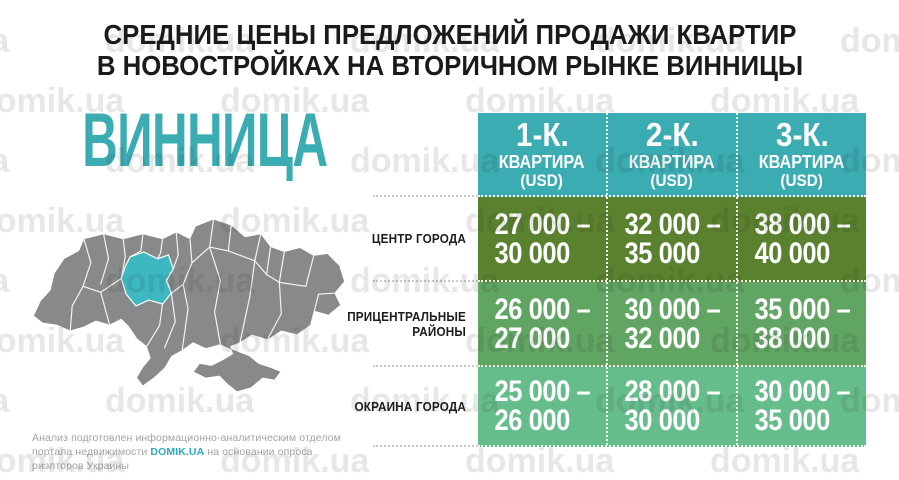  I want to click on price-cell: 26 000 – 27 000, so click(542, 323).